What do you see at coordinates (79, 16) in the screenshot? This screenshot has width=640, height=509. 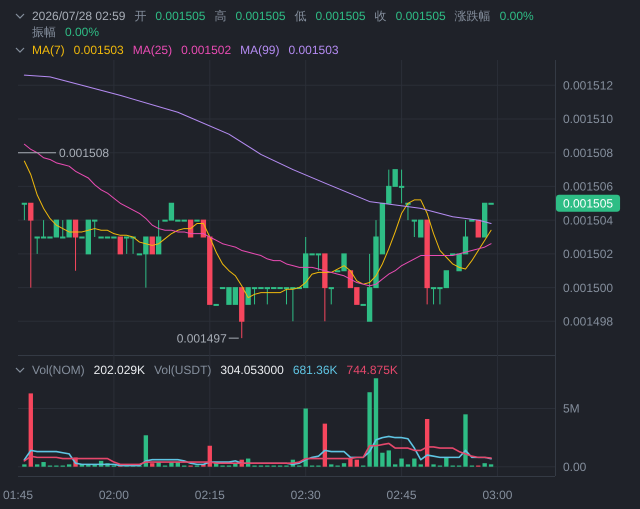 I see `text: 2026/07/28 02:59` at bounding box center [79, 16].